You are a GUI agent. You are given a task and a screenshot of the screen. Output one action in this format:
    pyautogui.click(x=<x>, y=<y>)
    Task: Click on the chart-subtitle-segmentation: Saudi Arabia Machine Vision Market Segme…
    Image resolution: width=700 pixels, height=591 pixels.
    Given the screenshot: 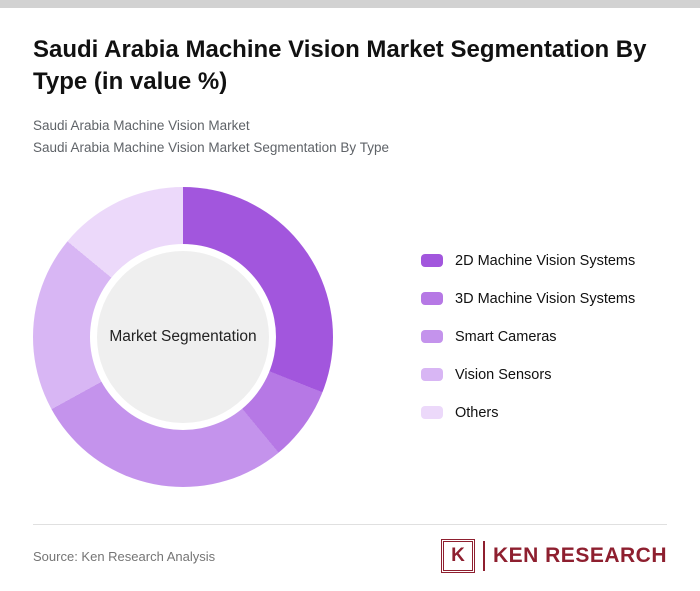 What is the action you would take?
    pyautogui.click(x=211, y=147)
    